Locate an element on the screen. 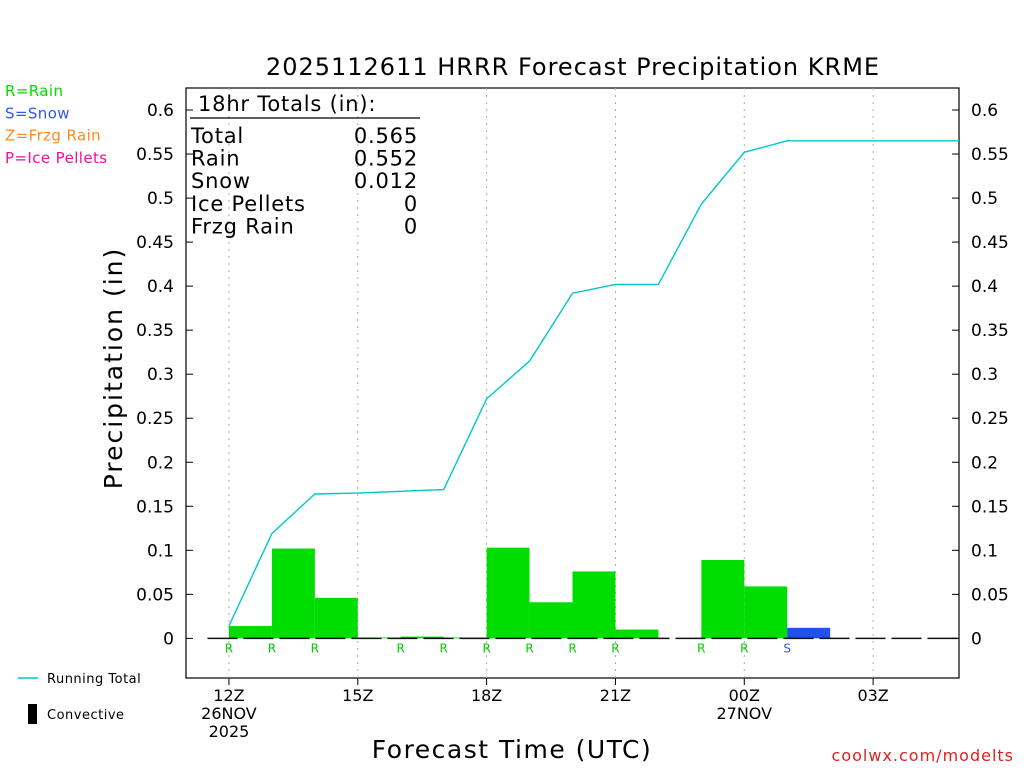 The image size is (1024, 768). x-tick-label: 00Z is located at coordinates (744, 695).